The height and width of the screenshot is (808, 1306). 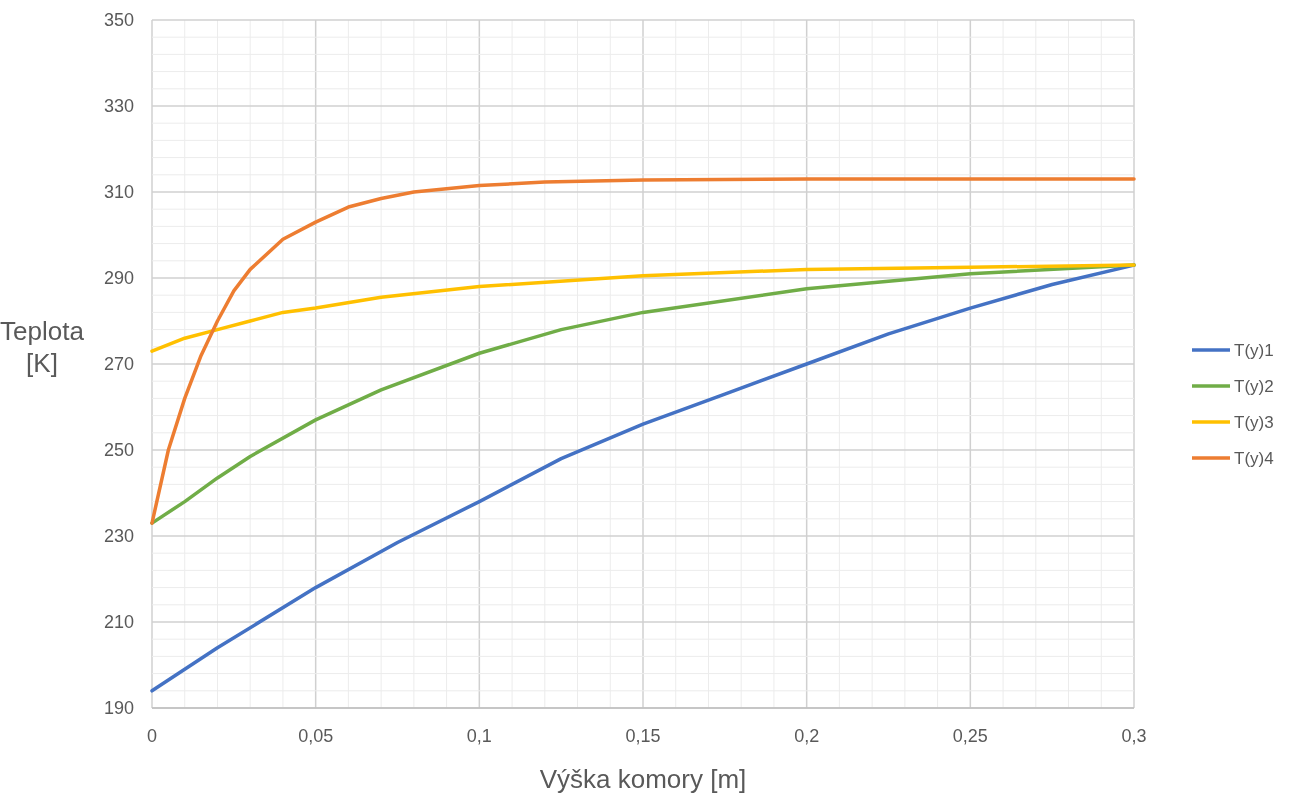 What do you see at coordinates (118, 450) in the screenshot?
I see `y-tick-label: 250` at bounding box center [118, 450].